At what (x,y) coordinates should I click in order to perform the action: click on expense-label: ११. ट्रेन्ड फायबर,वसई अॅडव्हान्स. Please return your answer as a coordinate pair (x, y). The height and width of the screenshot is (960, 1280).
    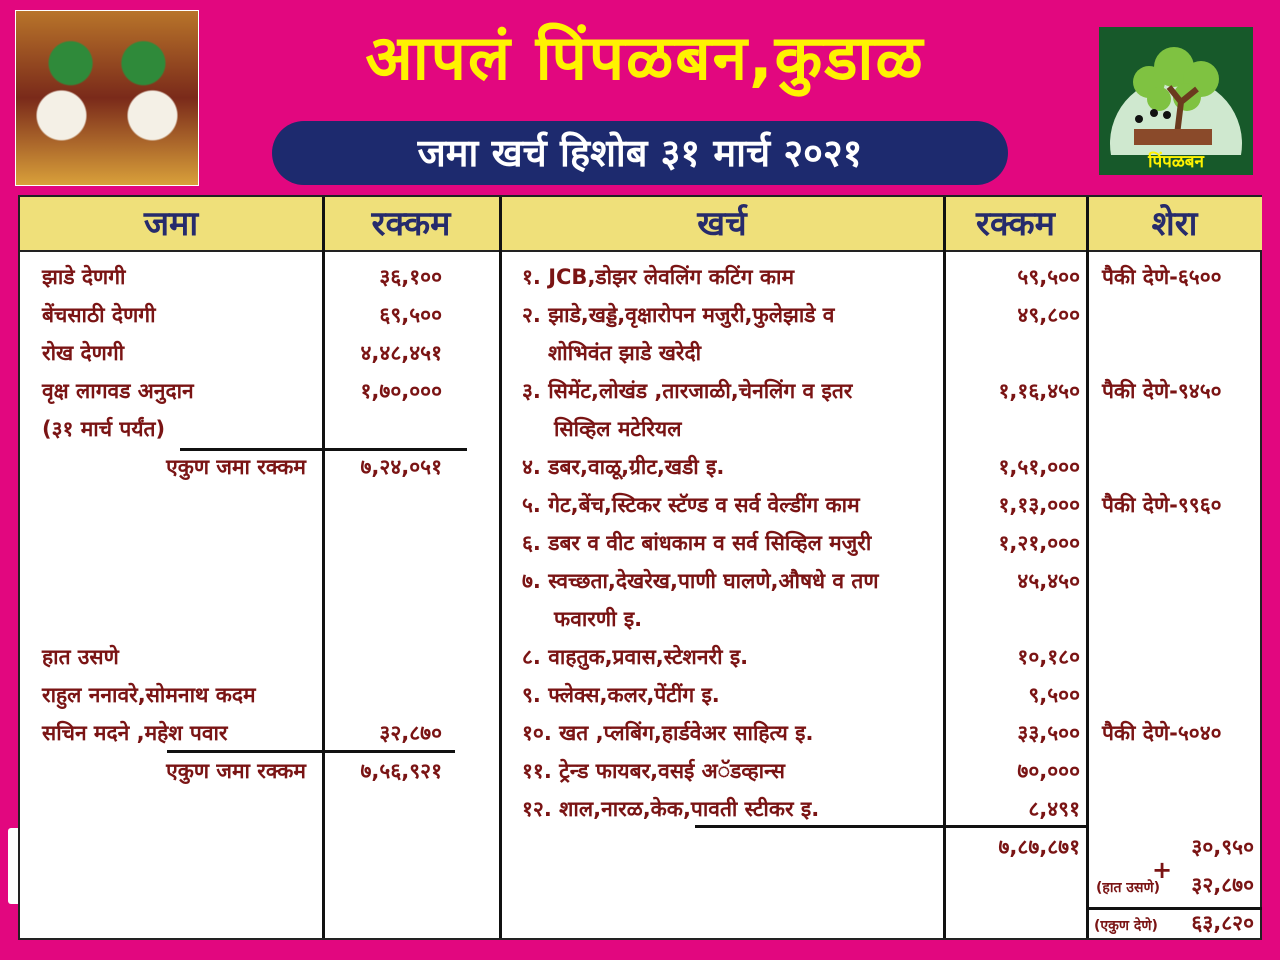
    Looking at the image, I should click on (654, 771).